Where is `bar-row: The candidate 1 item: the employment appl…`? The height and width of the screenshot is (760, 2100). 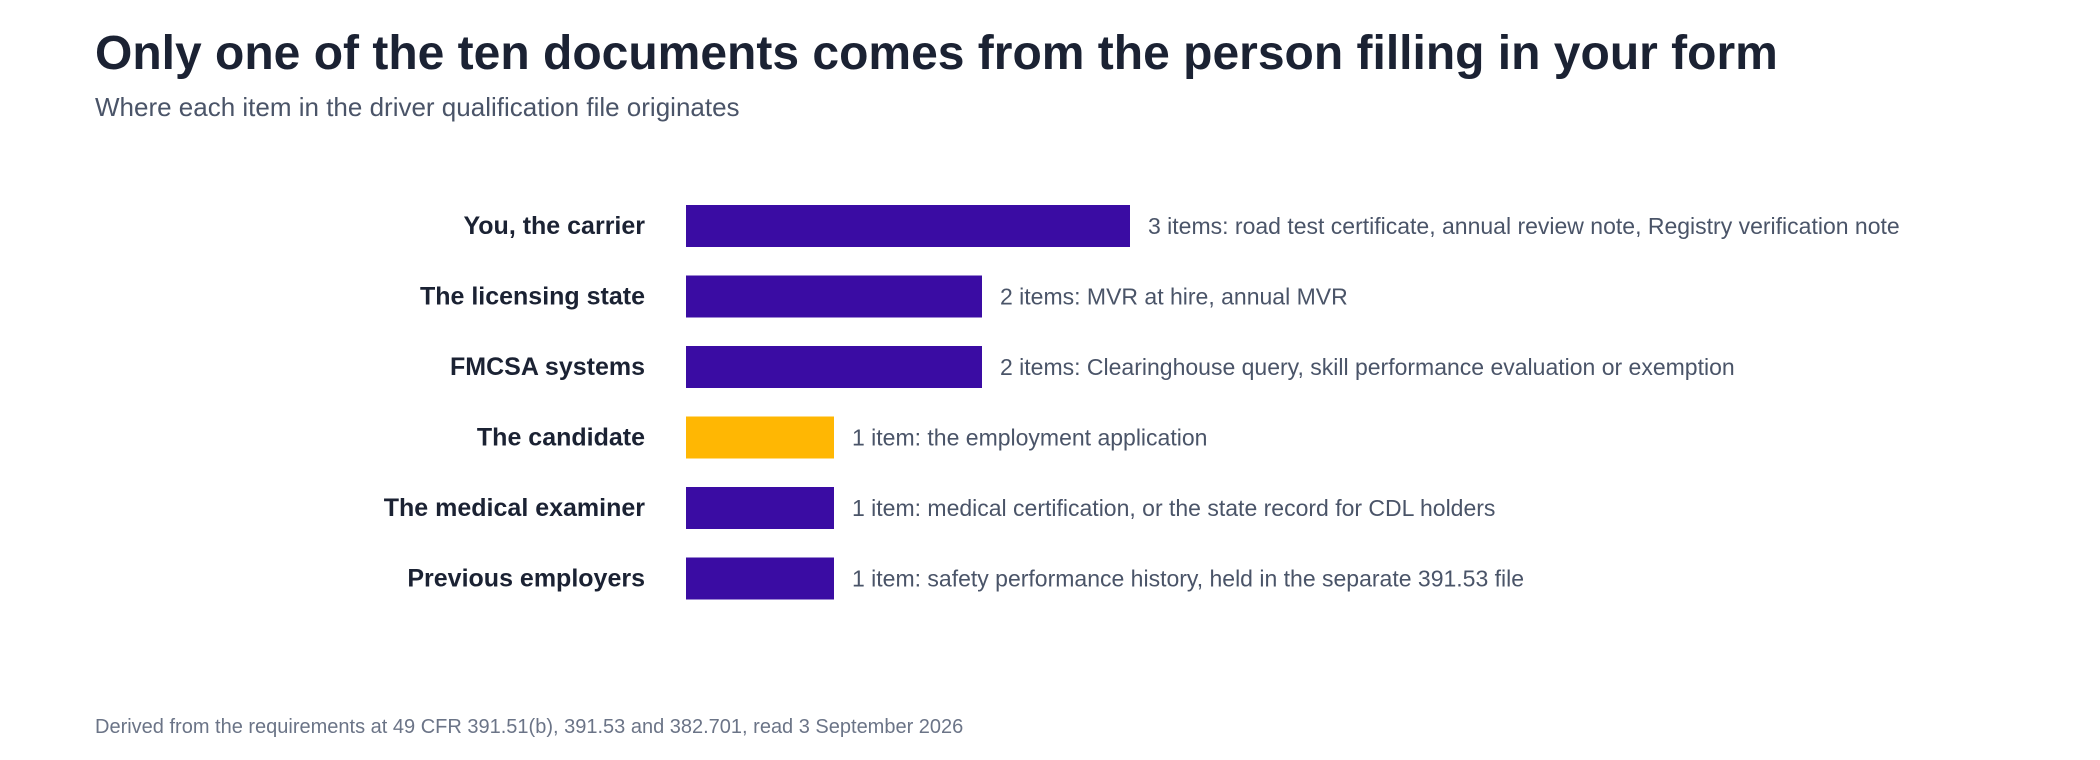 bar-row: The candidate 1 item: the employment appl… is located at coordinates (842, 437).